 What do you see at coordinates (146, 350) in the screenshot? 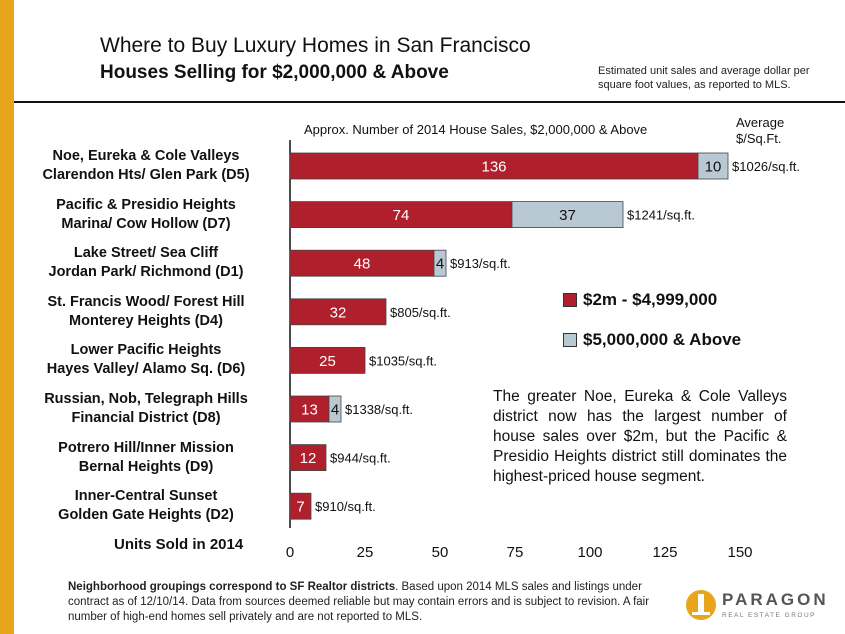
I see `category-line-1: Lower Pacific Heights` at bounding box center [146, 350].